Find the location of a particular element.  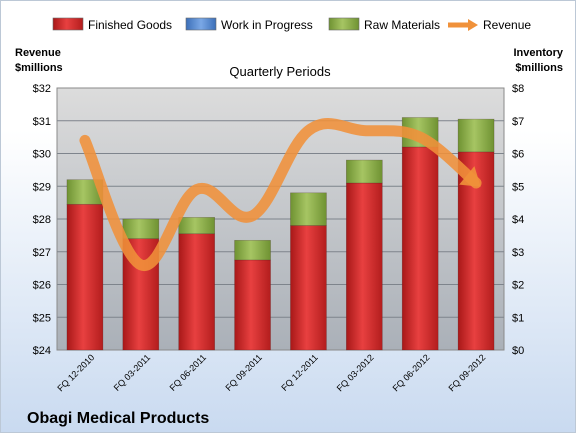

right-tick-label: $3 is located at coordinates (518, 253).